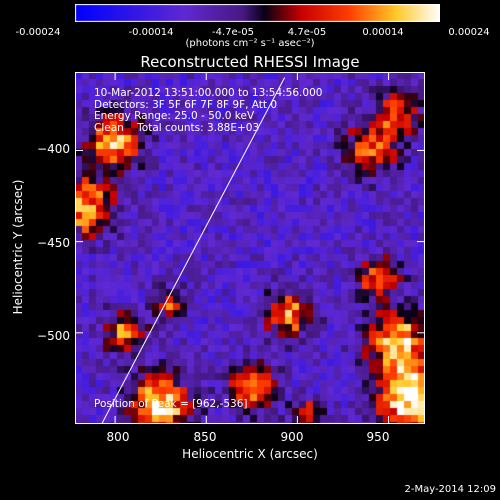  Describe the element at coordinates (18, 247) in the screenshot. I see `y-axis-label: Heliocentric Y (arcsec)` at that location.